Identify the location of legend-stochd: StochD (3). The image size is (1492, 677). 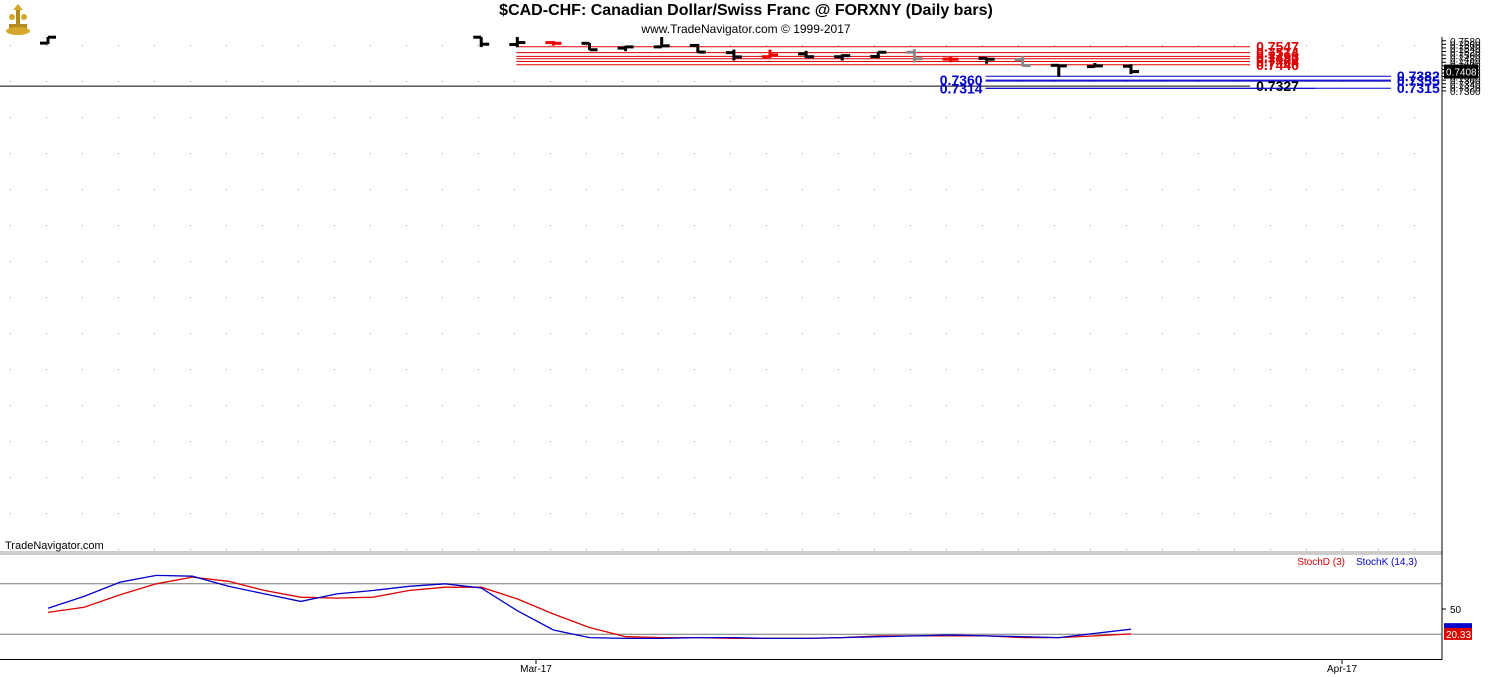
(1321, 562).